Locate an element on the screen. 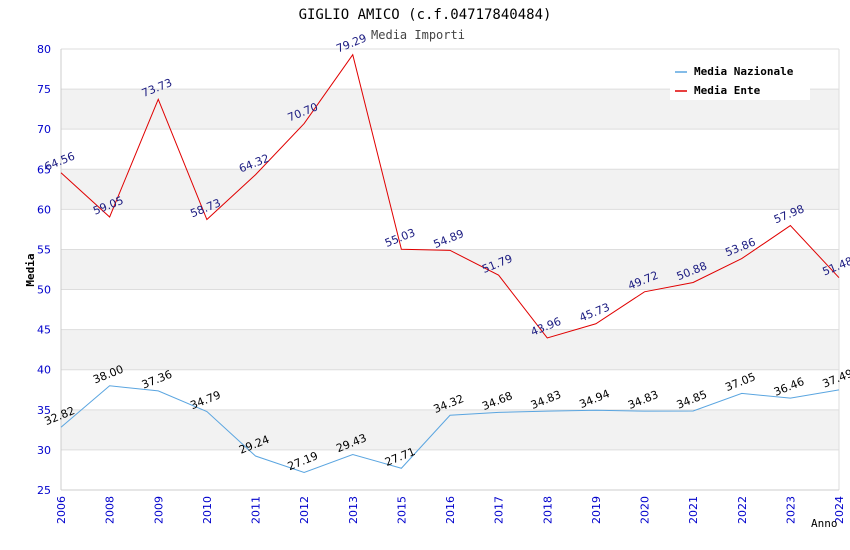  x-tick-label: 2010 is located at coordinates (207, 510).